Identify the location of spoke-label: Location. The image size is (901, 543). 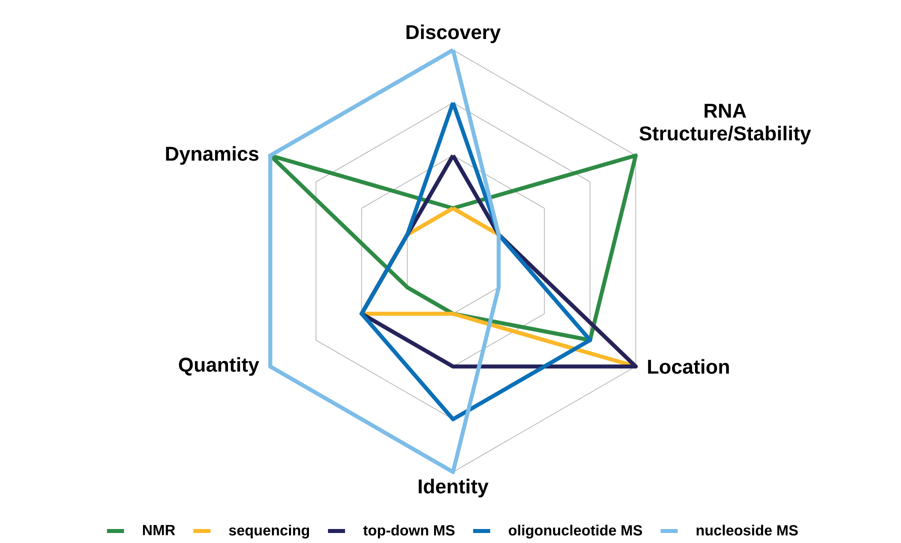
(688, 366).